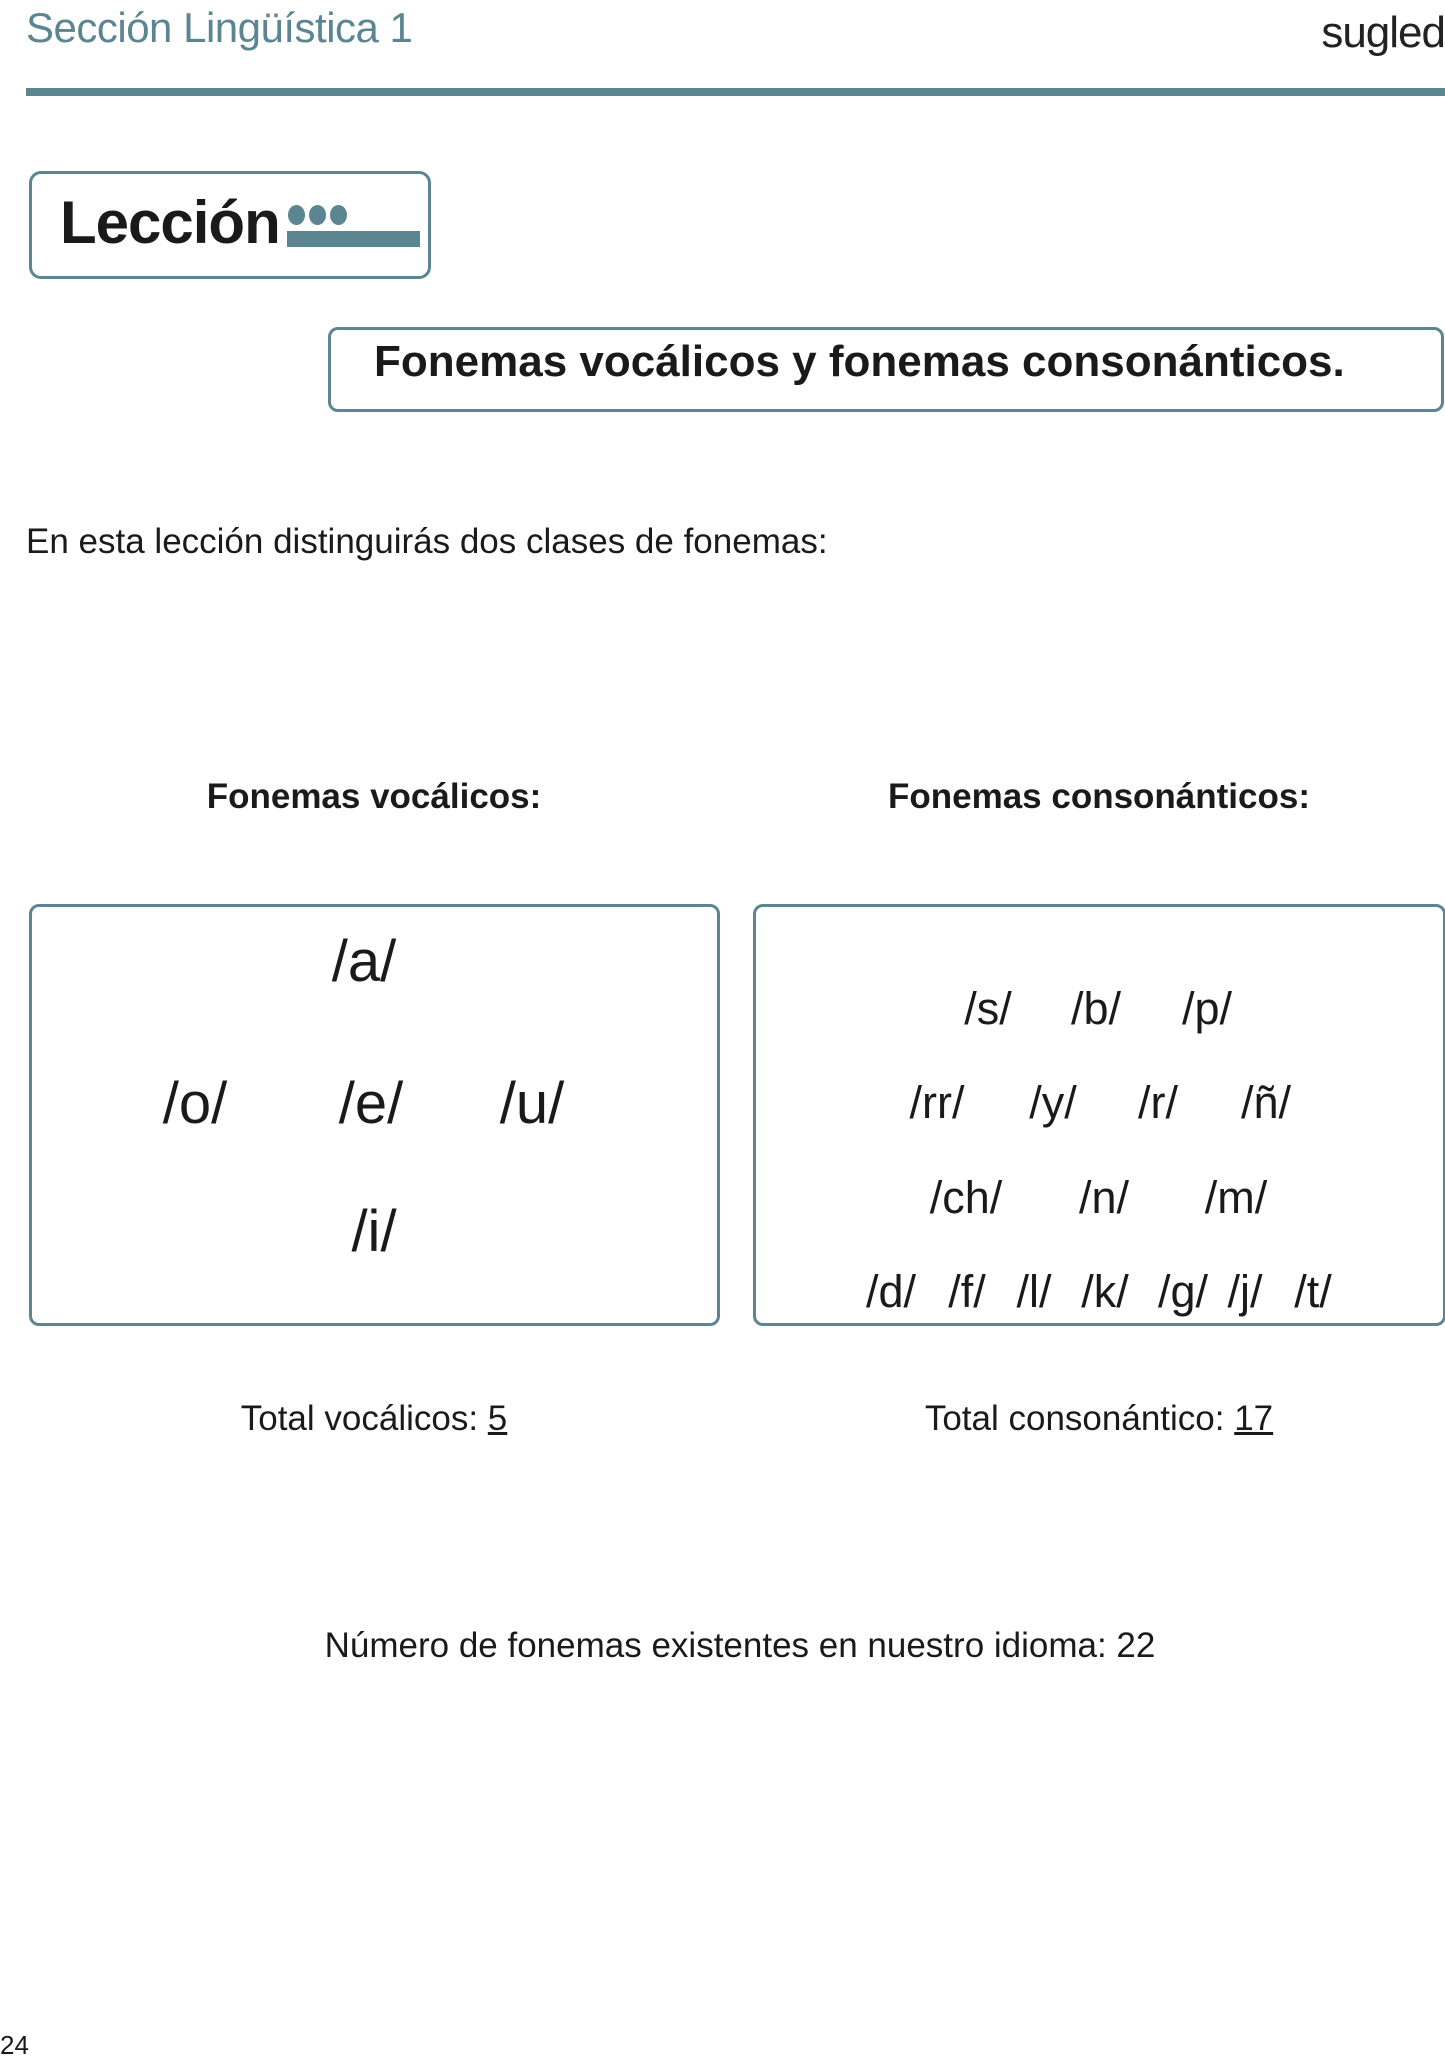 This screenshot has width=1445, height=2061. I want to click on consonant-phoneme: /j/, so click(1245, 1291).